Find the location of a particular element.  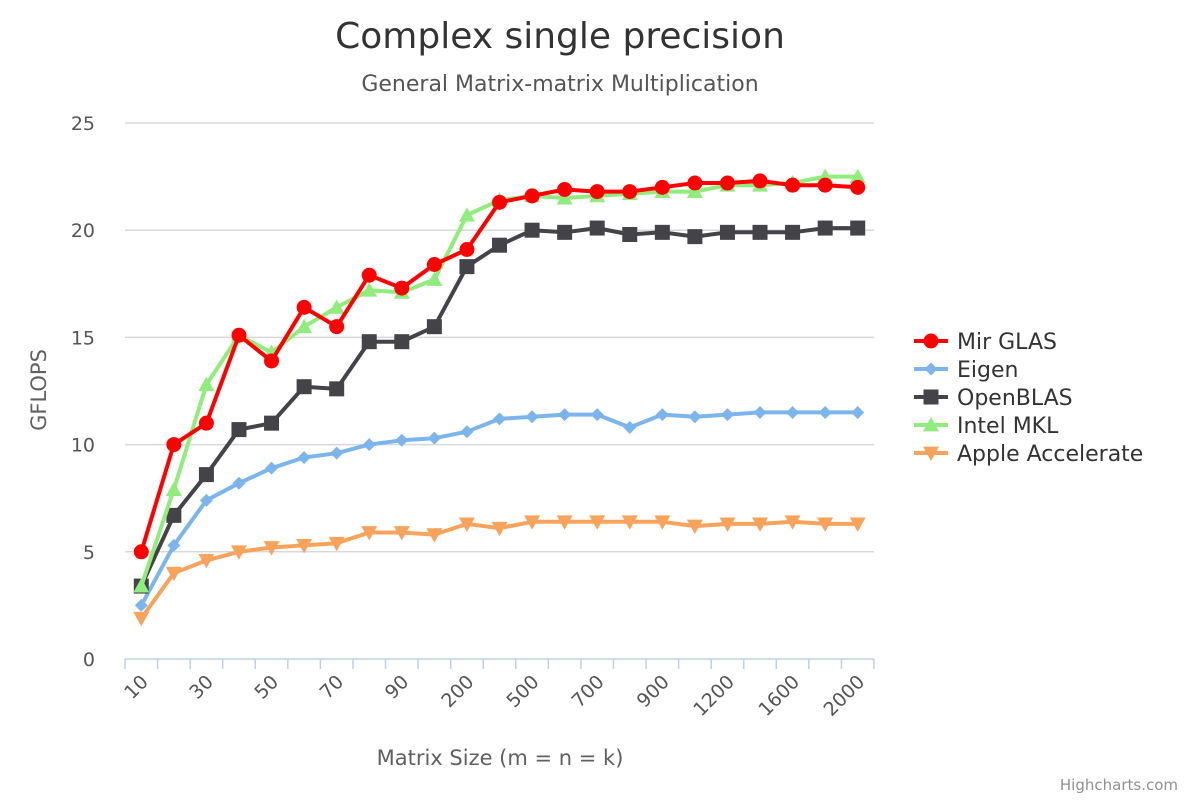

legend-item-eigen: Eigen is located at coordinates (966, 370).